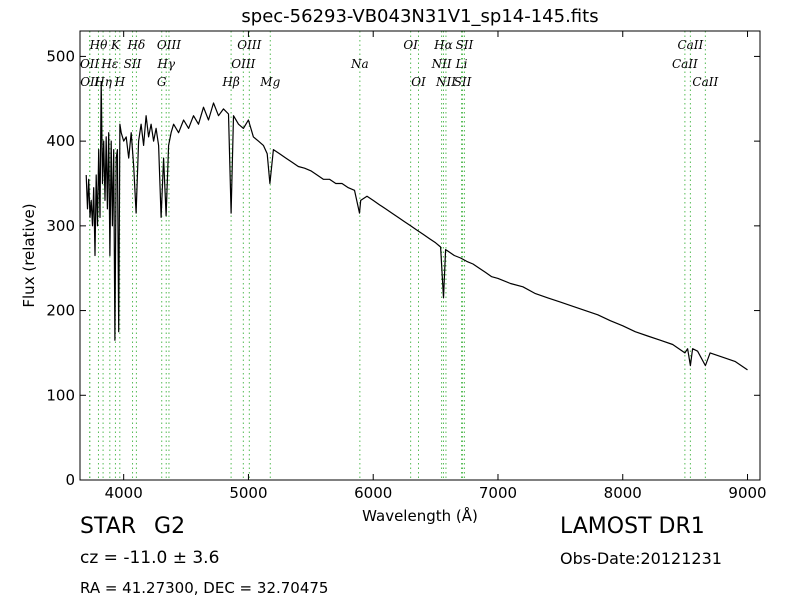  Describe the element at coordinates (165, 64) in the screenshot. I see `line-marker-label: Hγ` at that location.